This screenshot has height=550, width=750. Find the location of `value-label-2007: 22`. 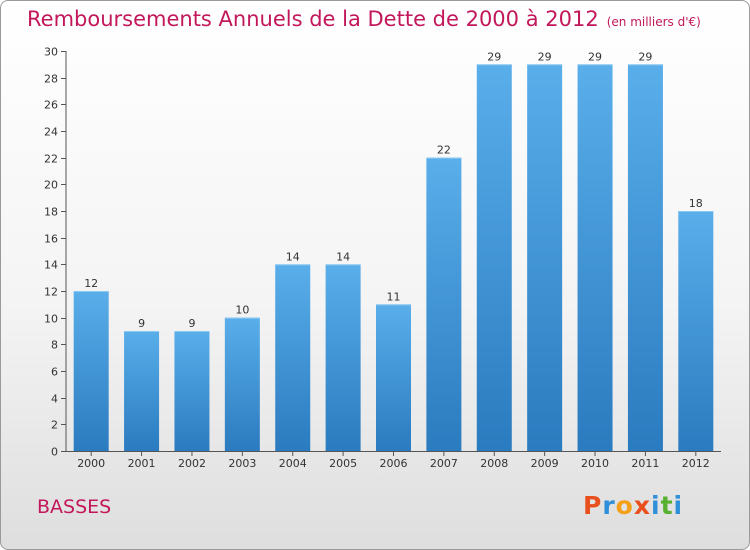

value-label-2007: 22 is located at coordinates (444, 150).